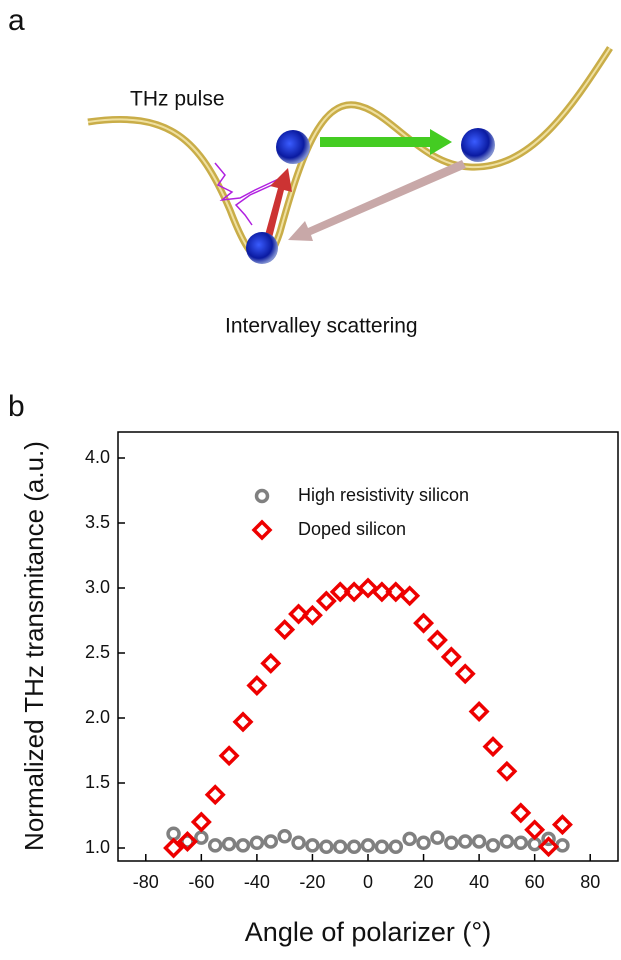 The height and width of the screenshot is (960, 621). I want to click on y-tick-label: 3.0, so click(97, 587).